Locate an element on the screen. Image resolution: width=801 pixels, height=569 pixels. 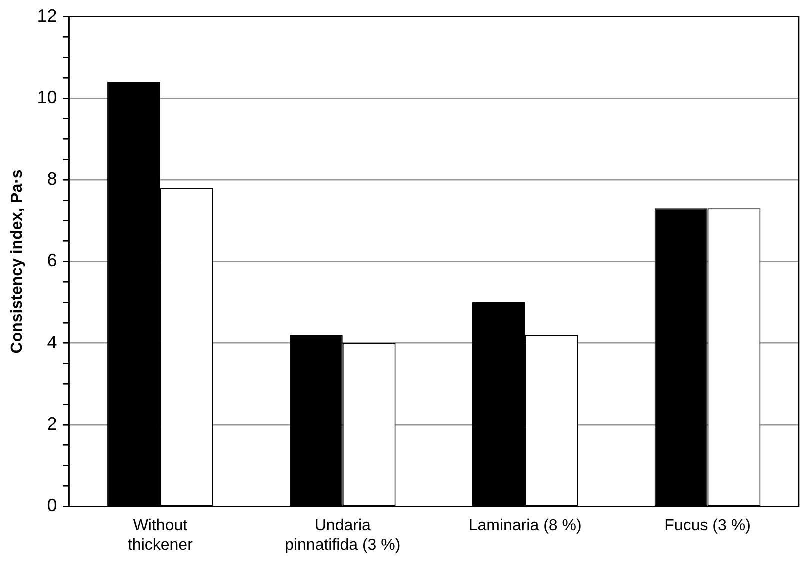
y-tick-label: 2 is located at coordinates (52, 424).